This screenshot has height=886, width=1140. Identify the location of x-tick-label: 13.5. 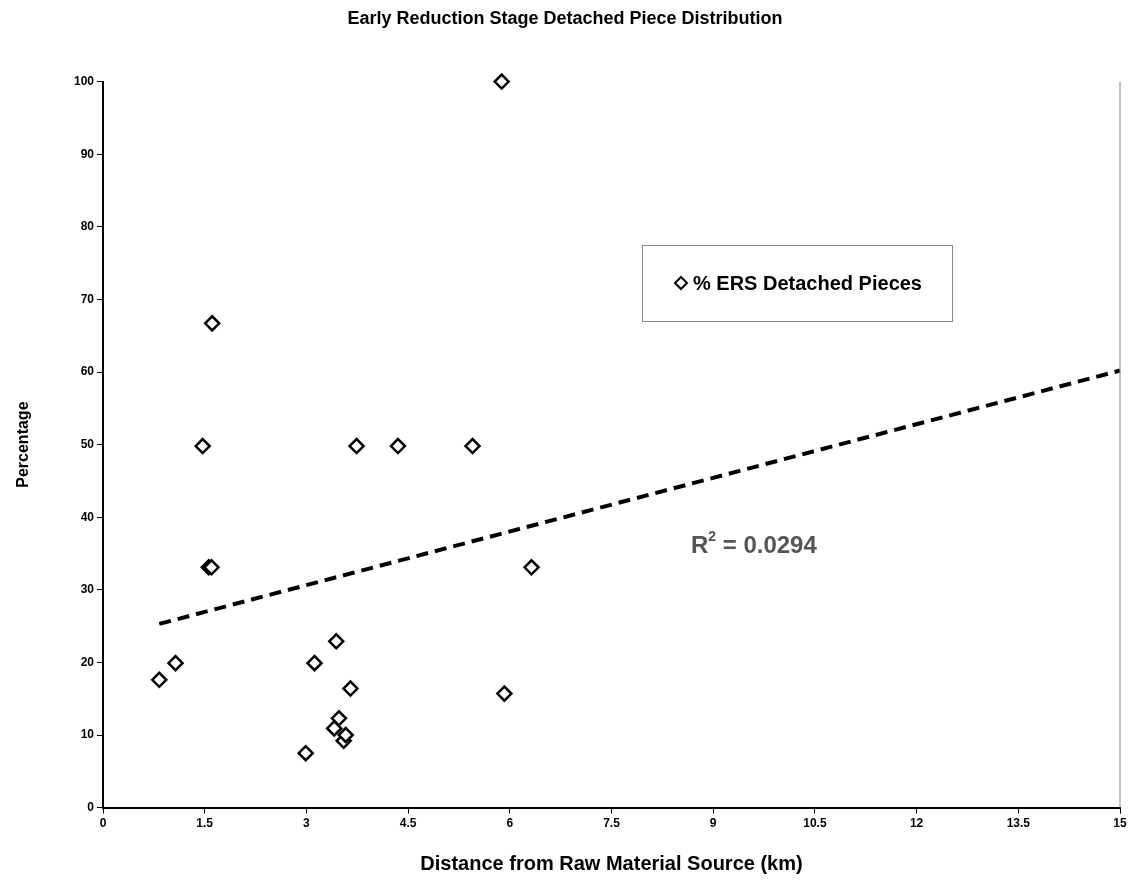
(1018, 823).